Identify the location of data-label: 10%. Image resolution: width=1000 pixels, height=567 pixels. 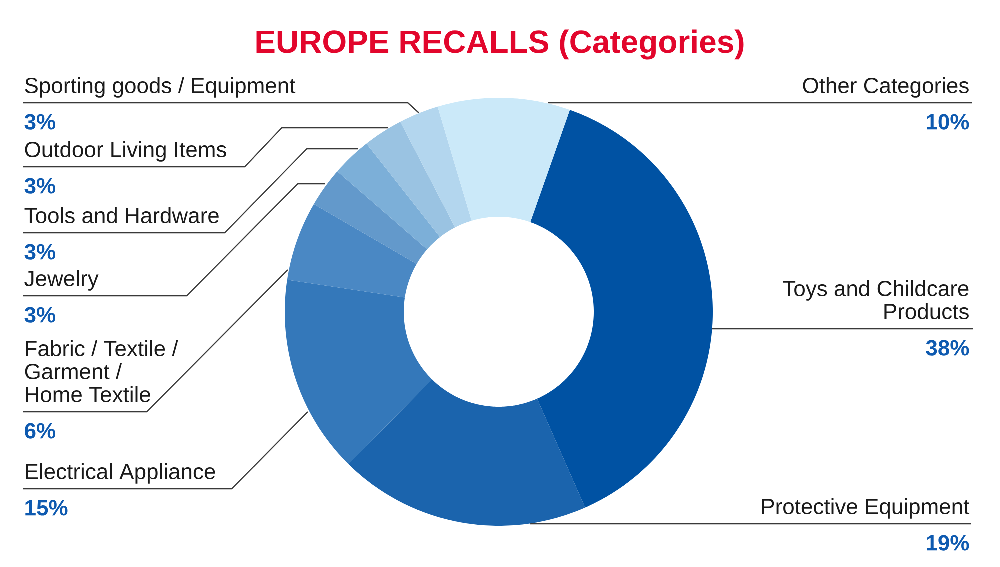
(948, 122).